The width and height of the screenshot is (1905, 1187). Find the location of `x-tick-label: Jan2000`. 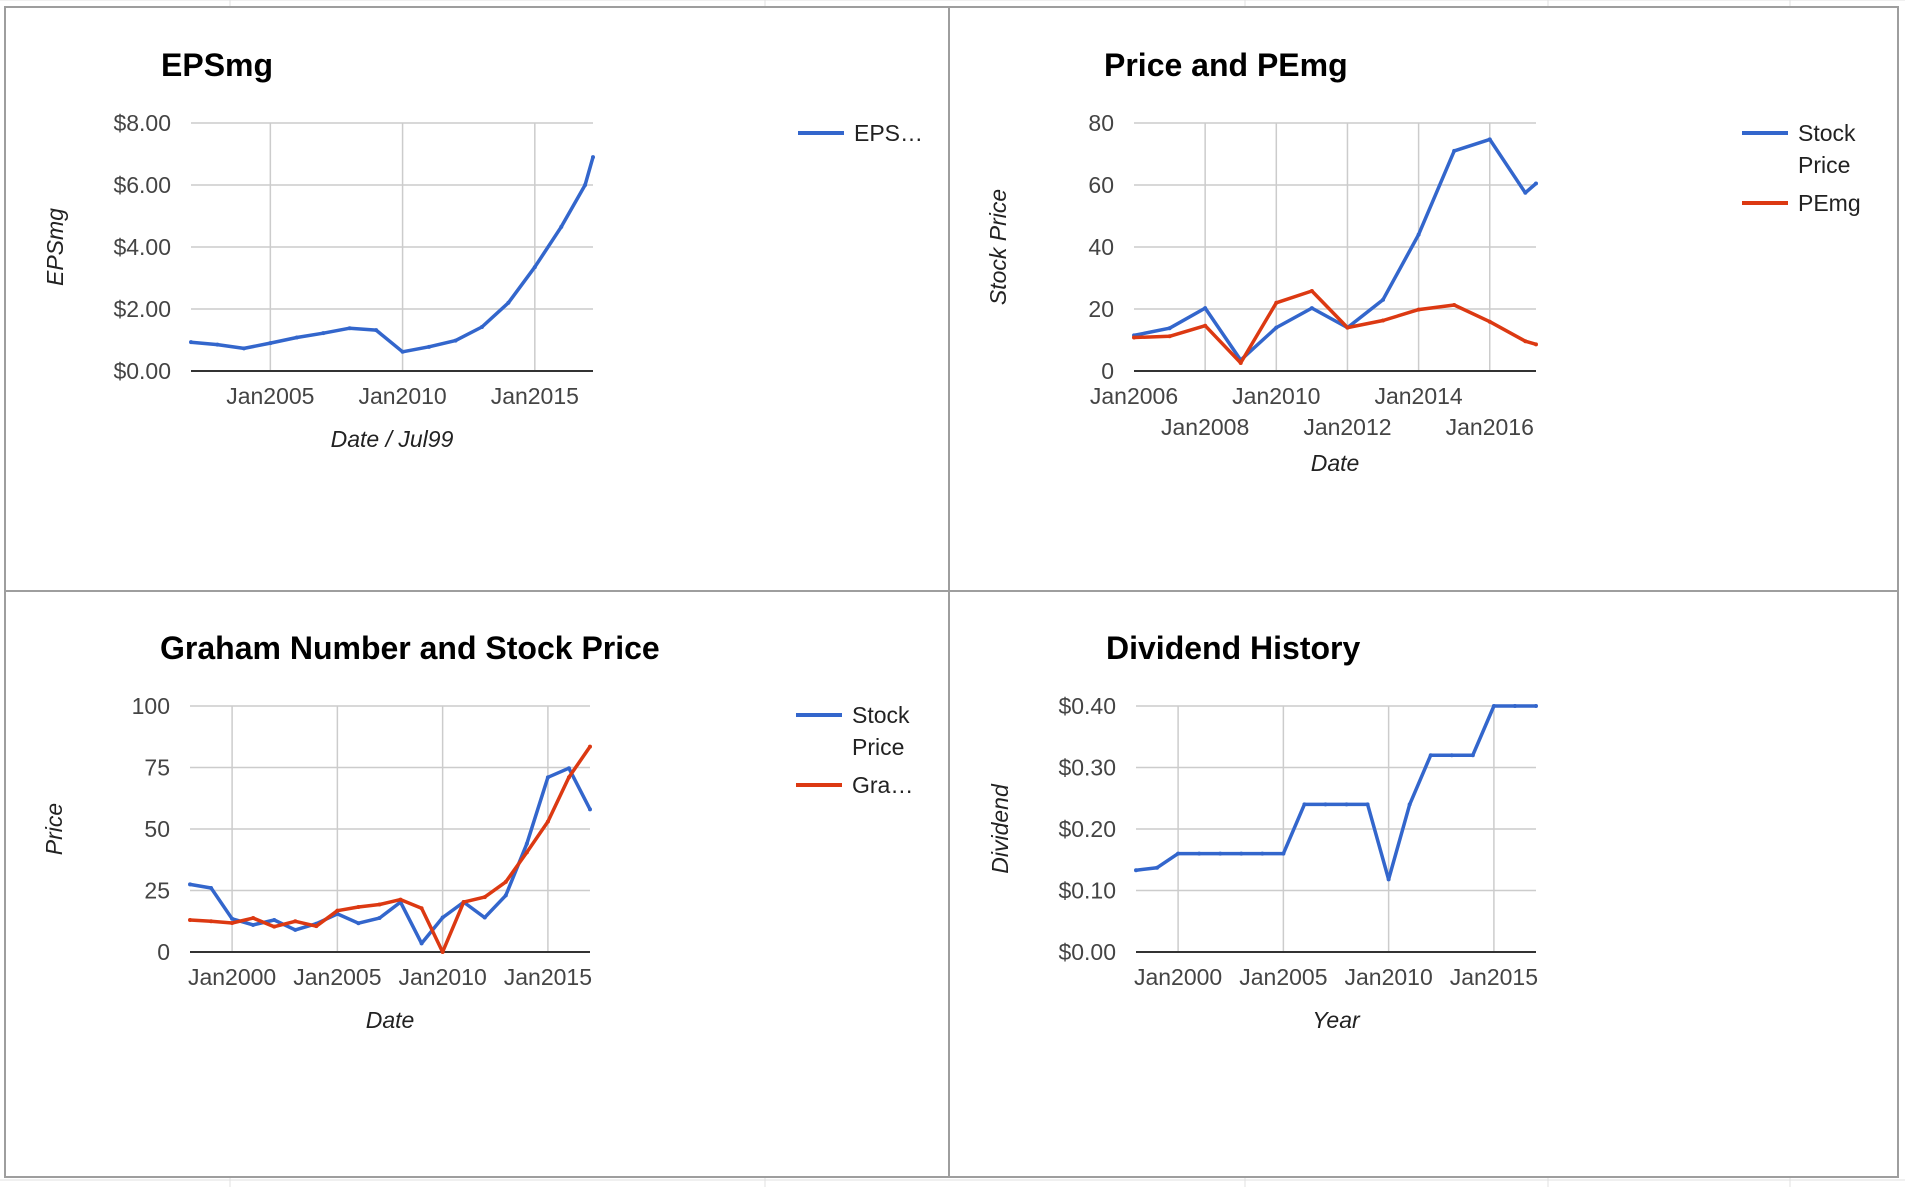

x-tick-label: Jan2000 is located at coordinates (232, 977).